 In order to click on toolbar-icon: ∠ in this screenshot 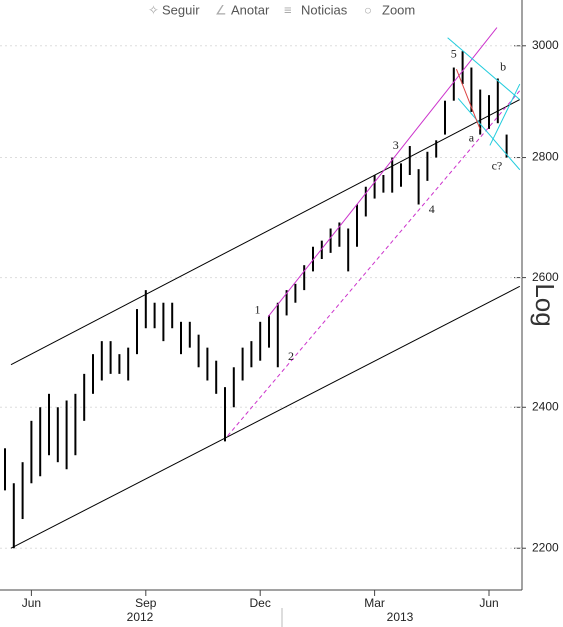, I will do `click(221, 9)`.